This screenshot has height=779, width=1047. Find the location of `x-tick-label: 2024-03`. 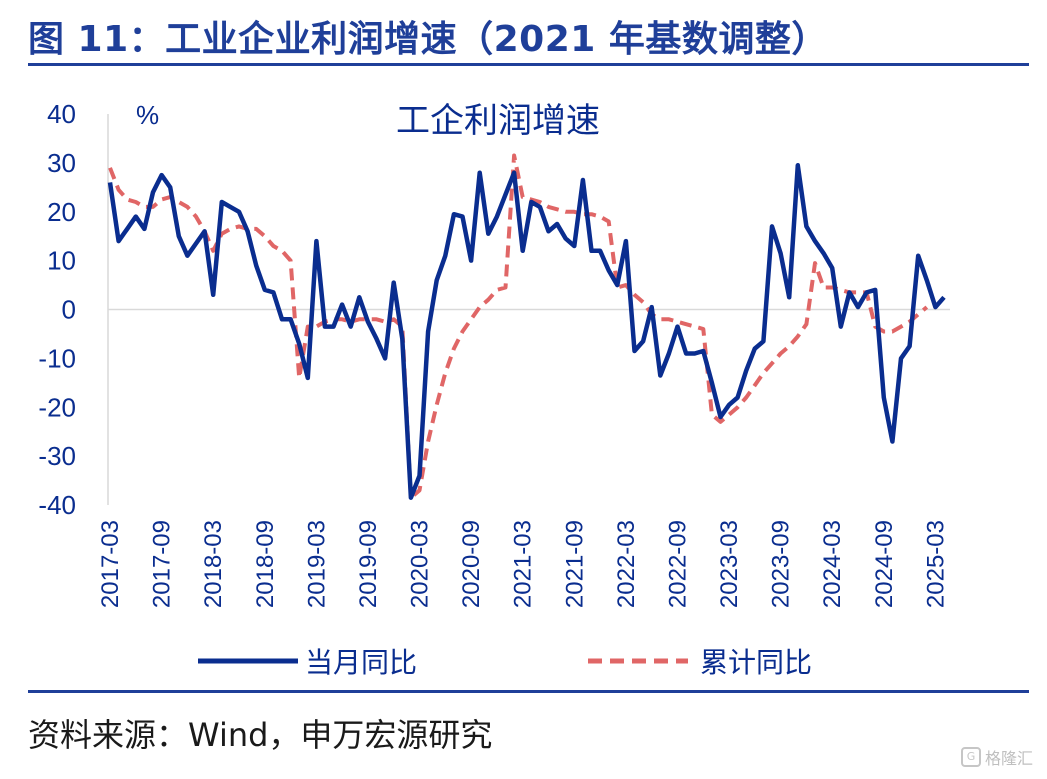

x-tick-label: 2024-03 is located at coordinates (832, 564).